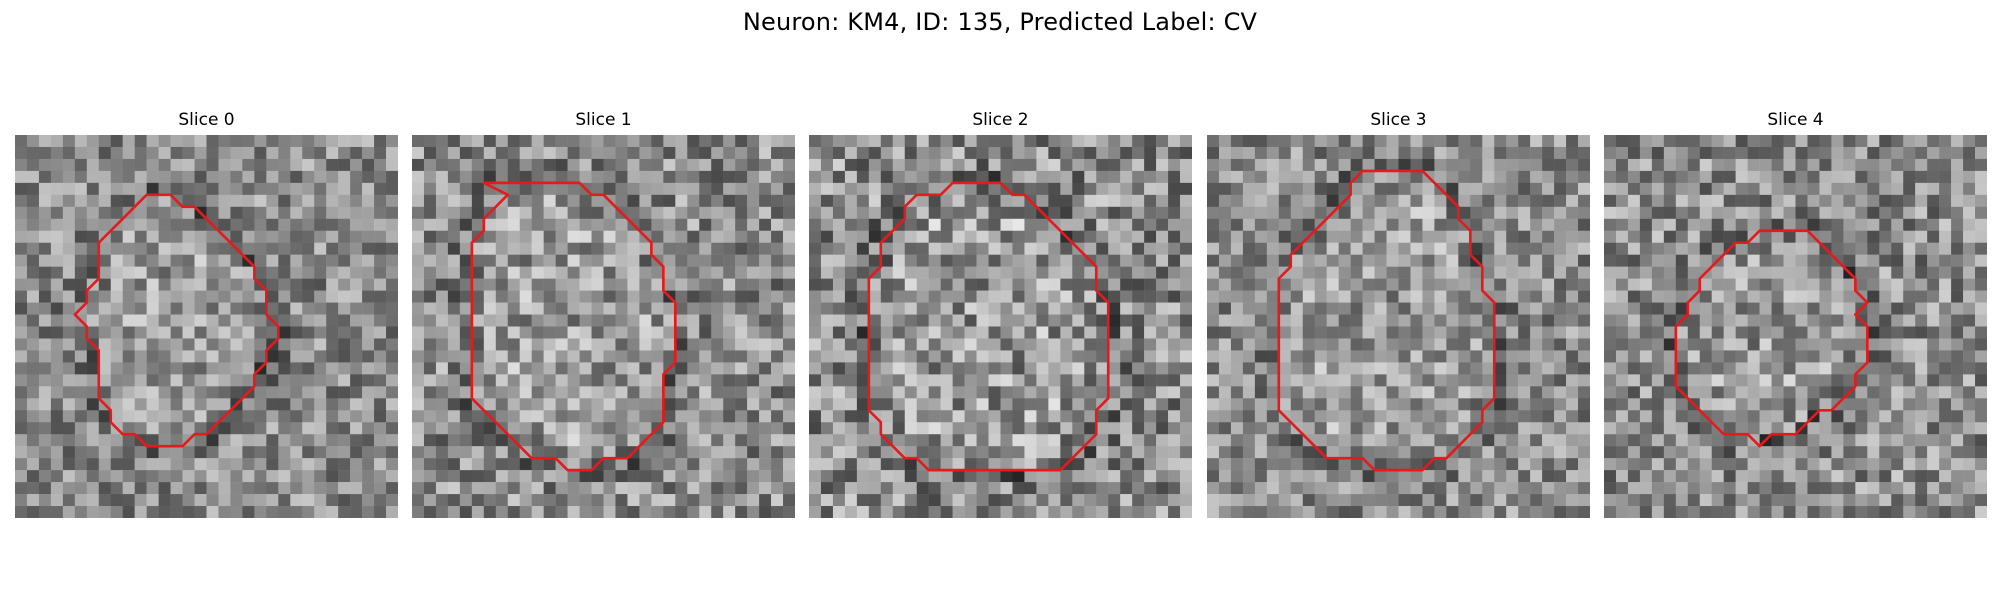 This screenshot has height=600, width=2000. Describe the element at coordinates (206, 120) in the screenshot. I see `slice-title: Slice 0` at that location.